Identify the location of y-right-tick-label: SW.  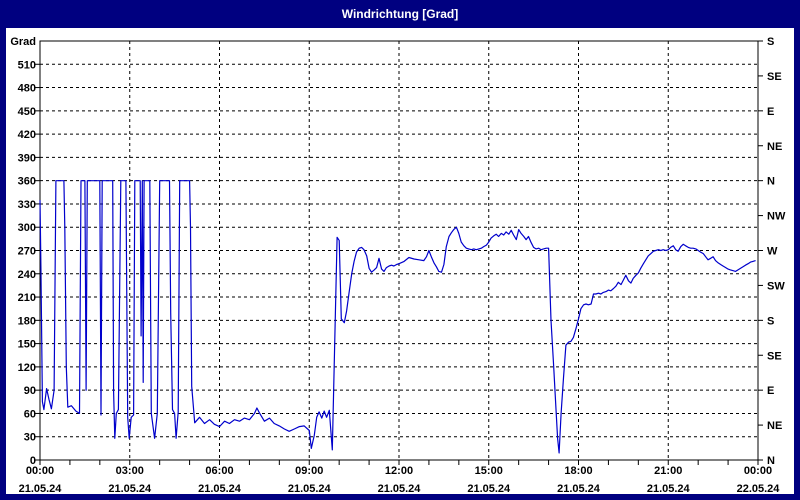
(776, 286).